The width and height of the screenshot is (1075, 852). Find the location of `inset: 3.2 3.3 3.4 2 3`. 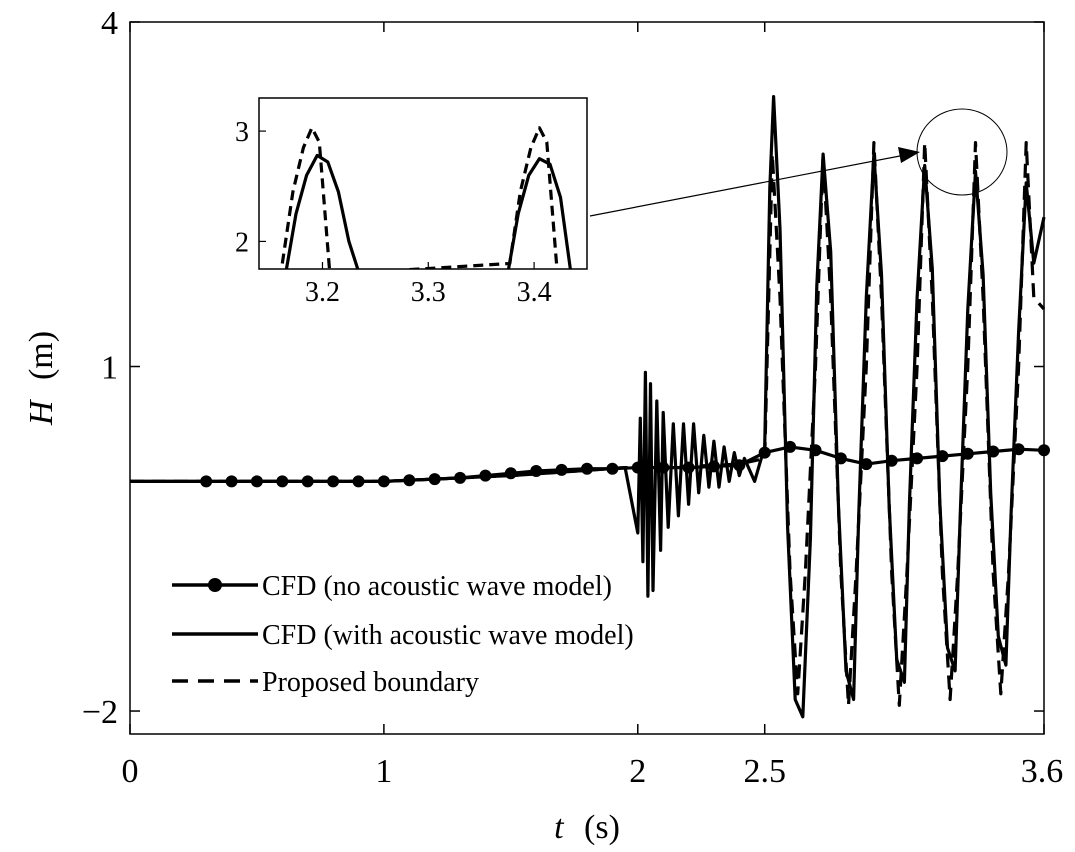

inset: 3.2 3.3 3.4 2 3 is located at coordinates (411, 202).